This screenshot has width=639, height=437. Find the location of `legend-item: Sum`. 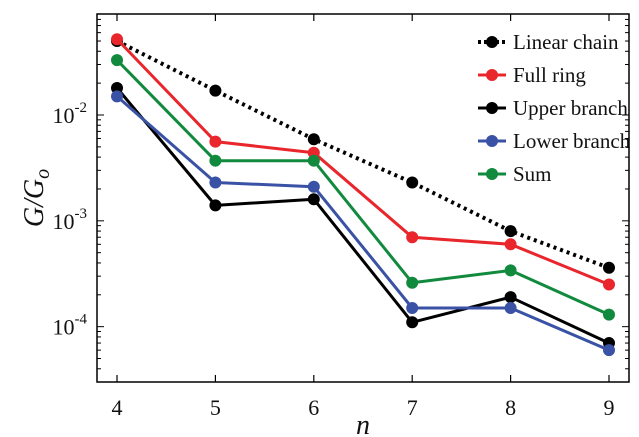

legend-item: Sum is located at coordinates (515, 174).